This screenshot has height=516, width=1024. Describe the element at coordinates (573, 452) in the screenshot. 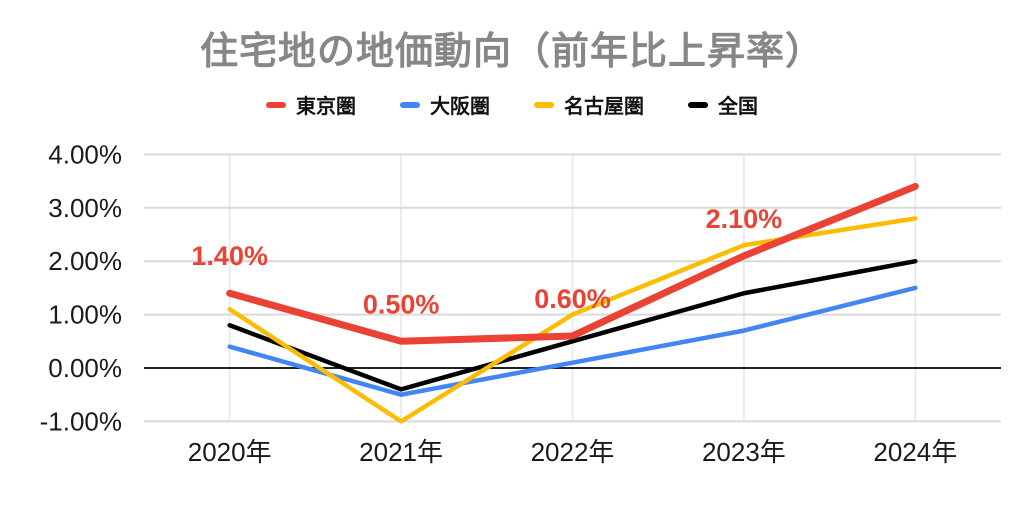

I see `x-tick-label: 2022年` at that location.